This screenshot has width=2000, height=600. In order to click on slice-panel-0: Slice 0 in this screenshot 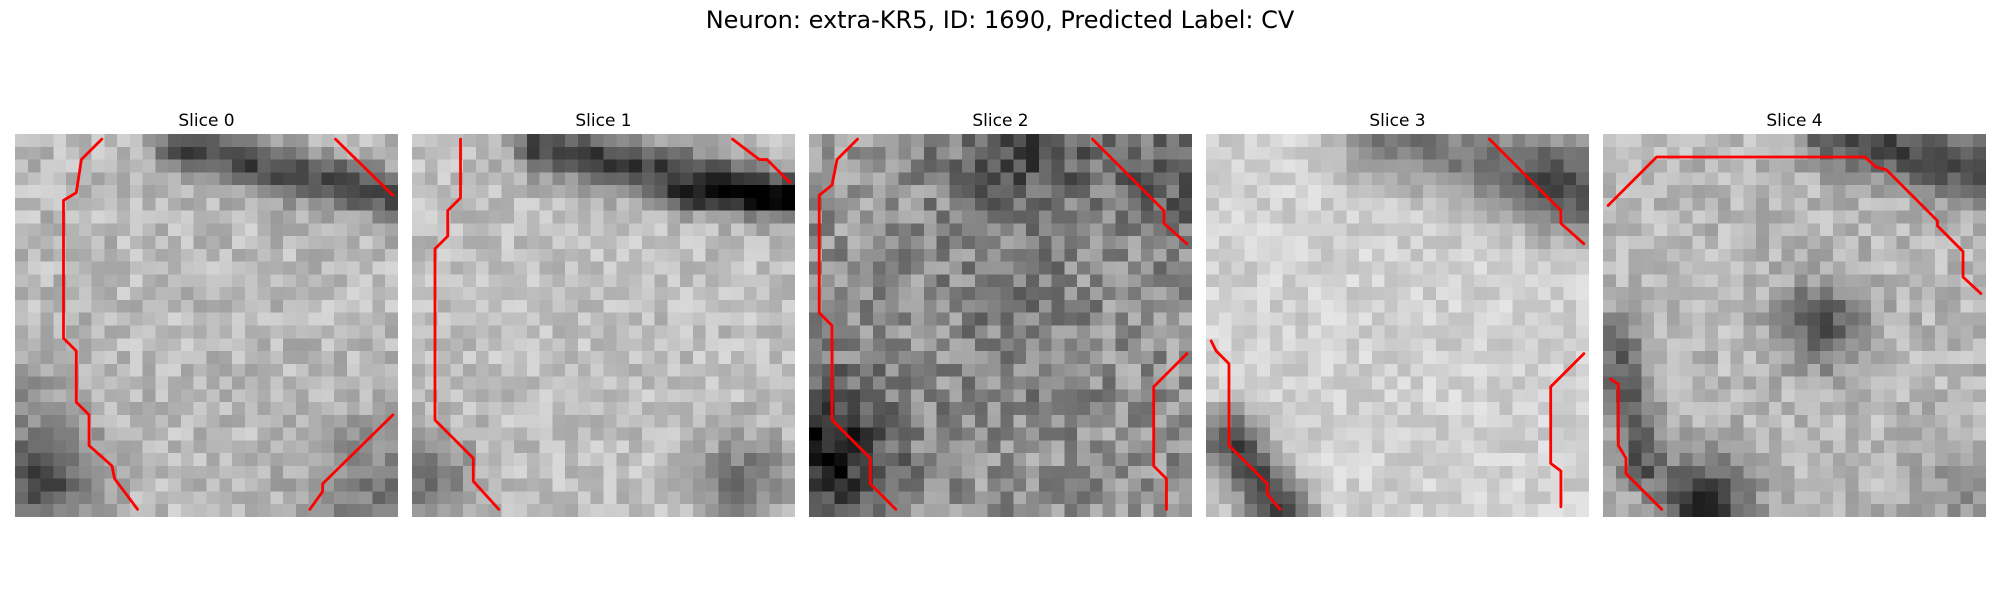, I will do `click(206, 312)`.